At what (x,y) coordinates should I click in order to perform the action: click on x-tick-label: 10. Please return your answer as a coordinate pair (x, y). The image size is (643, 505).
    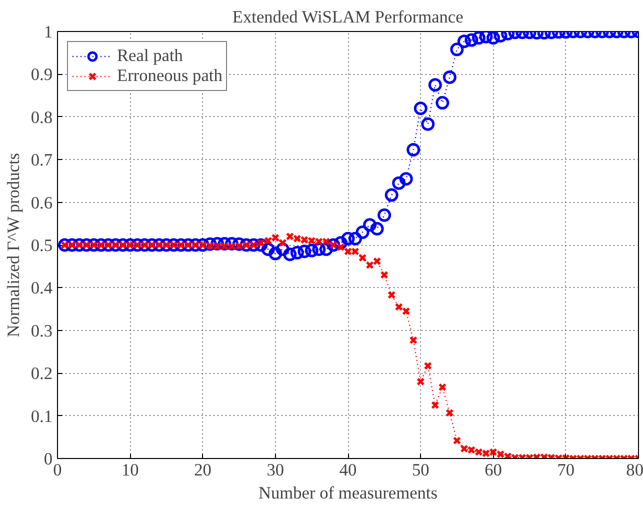
    Looking at the image, I should click on (130, 470).